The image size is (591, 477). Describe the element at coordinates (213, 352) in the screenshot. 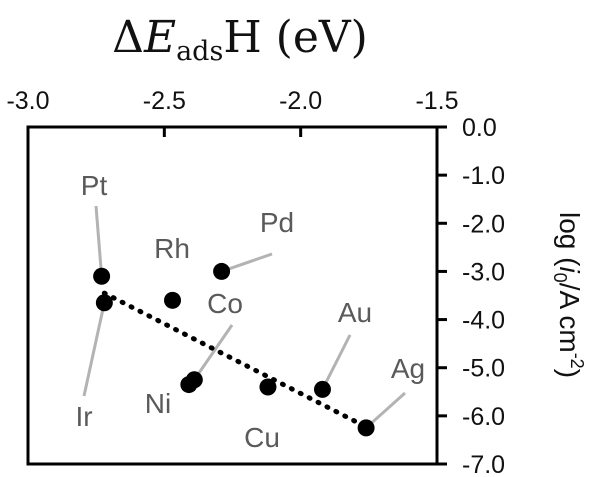

I see `leader-line-co` at that location.